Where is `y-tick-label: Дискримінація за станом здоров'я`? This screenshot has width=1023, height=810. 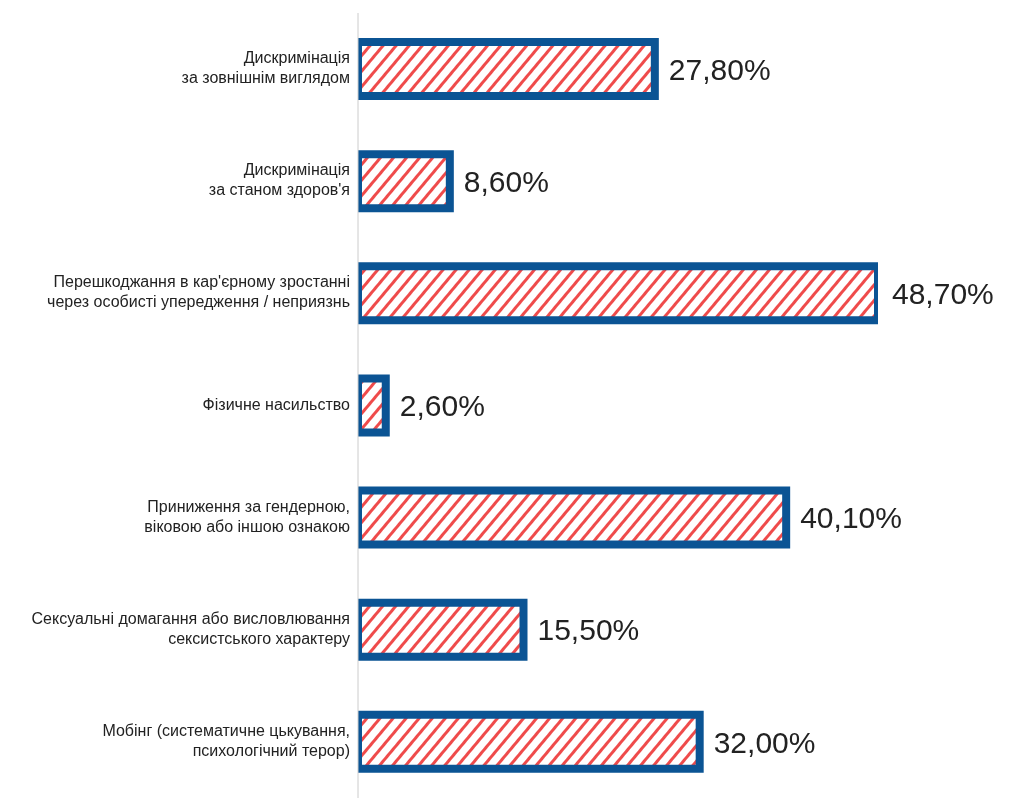
y-tick-label: Дискримінація за станом здоров'я is located at coordinates (279, 180).